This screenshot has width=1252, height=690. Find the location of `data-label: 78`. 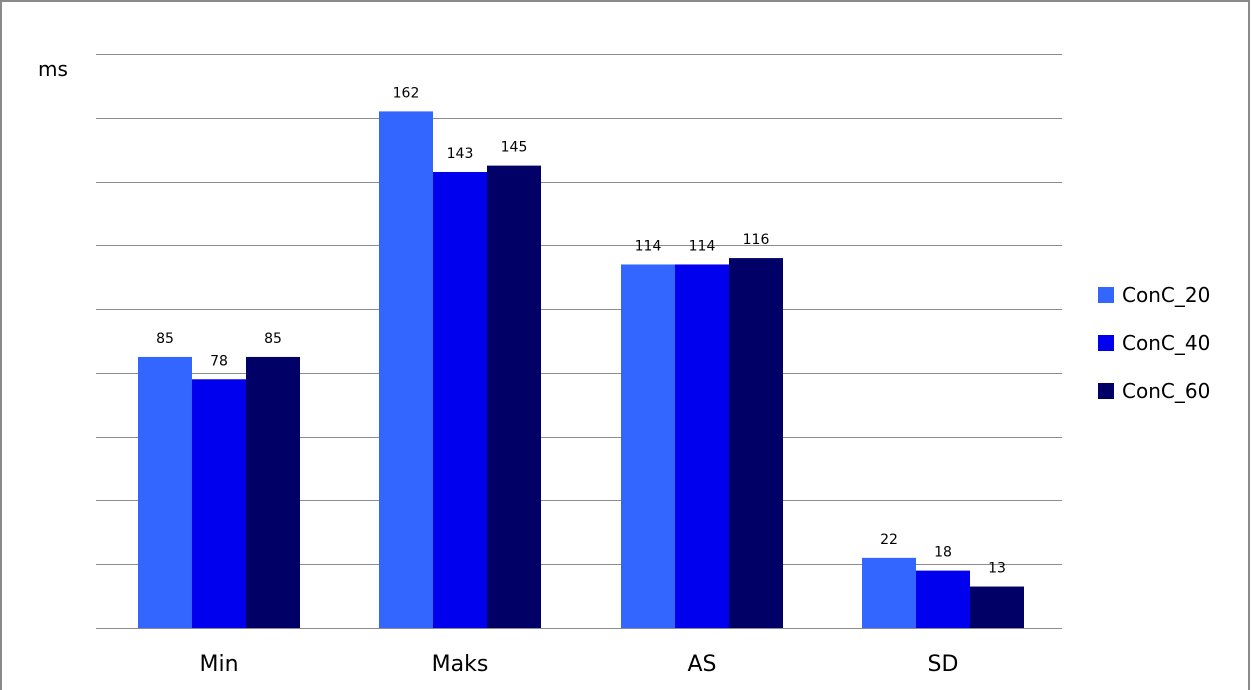

data-label: 78 is located at coordinates (219, 361).